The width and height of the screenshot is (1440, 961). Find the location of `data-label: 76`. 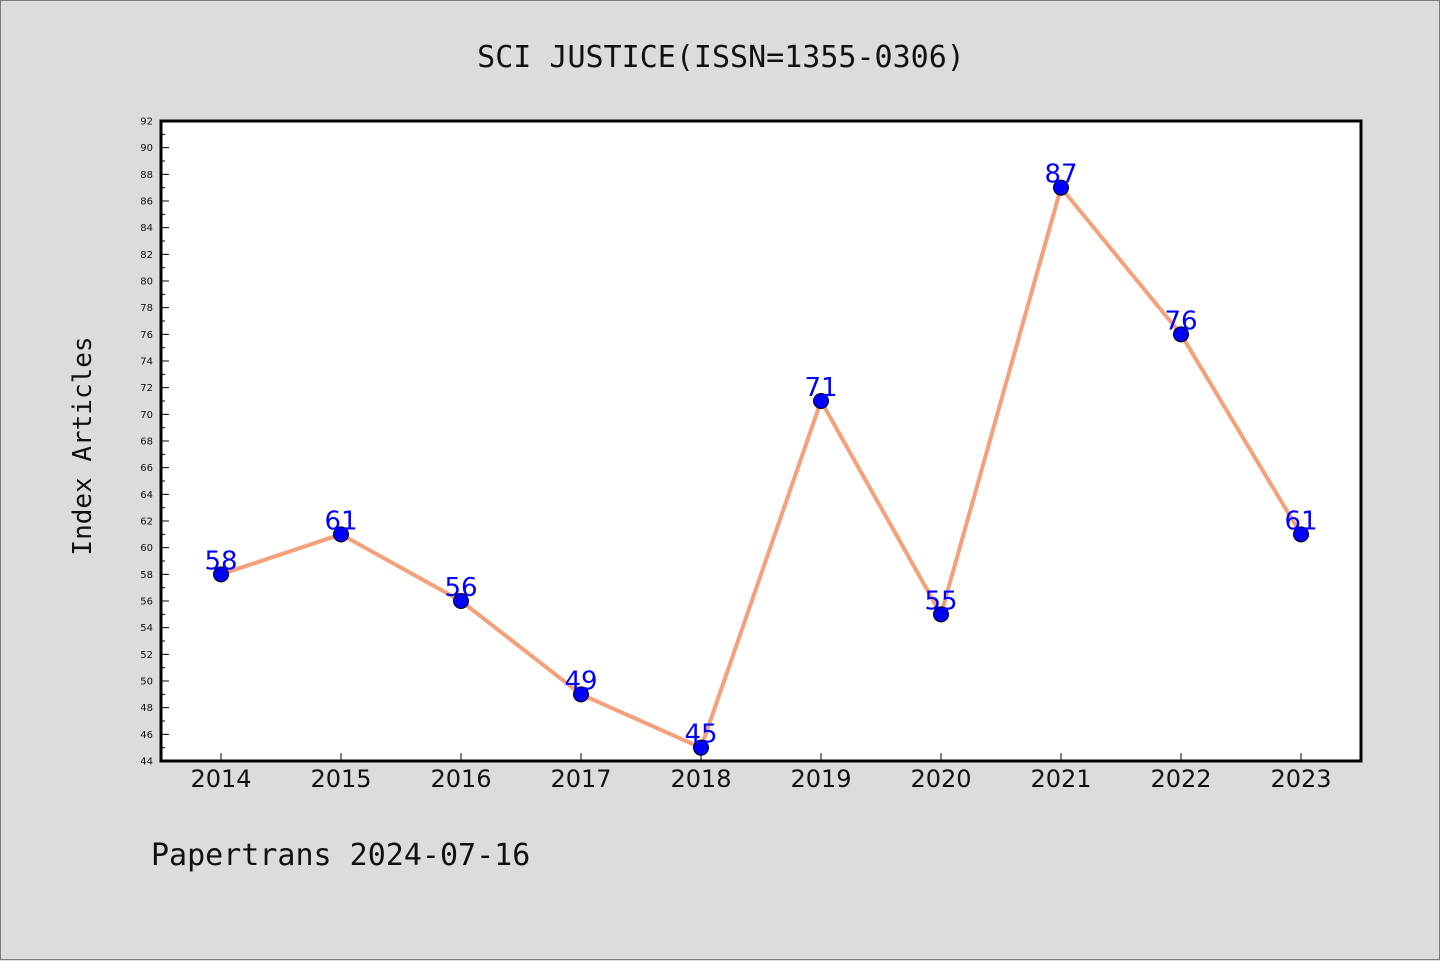

data-label: 76 is located at coordinates (1180, 321).